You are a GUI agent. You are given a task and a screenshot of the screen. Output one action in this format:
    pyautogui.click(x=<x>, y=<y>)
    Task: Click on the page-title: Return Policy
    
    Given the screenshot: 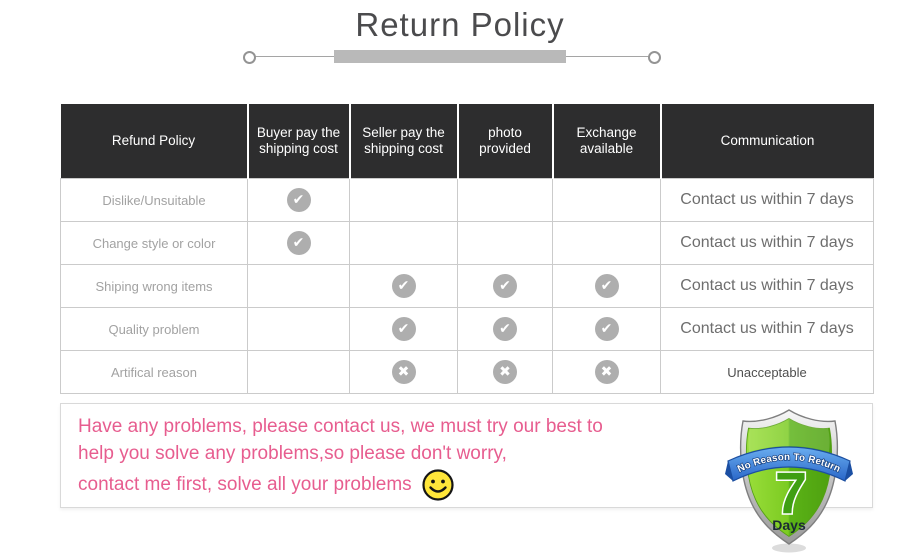 What is the action you would take?
    pyautogui.click(x=460, y=24)
    